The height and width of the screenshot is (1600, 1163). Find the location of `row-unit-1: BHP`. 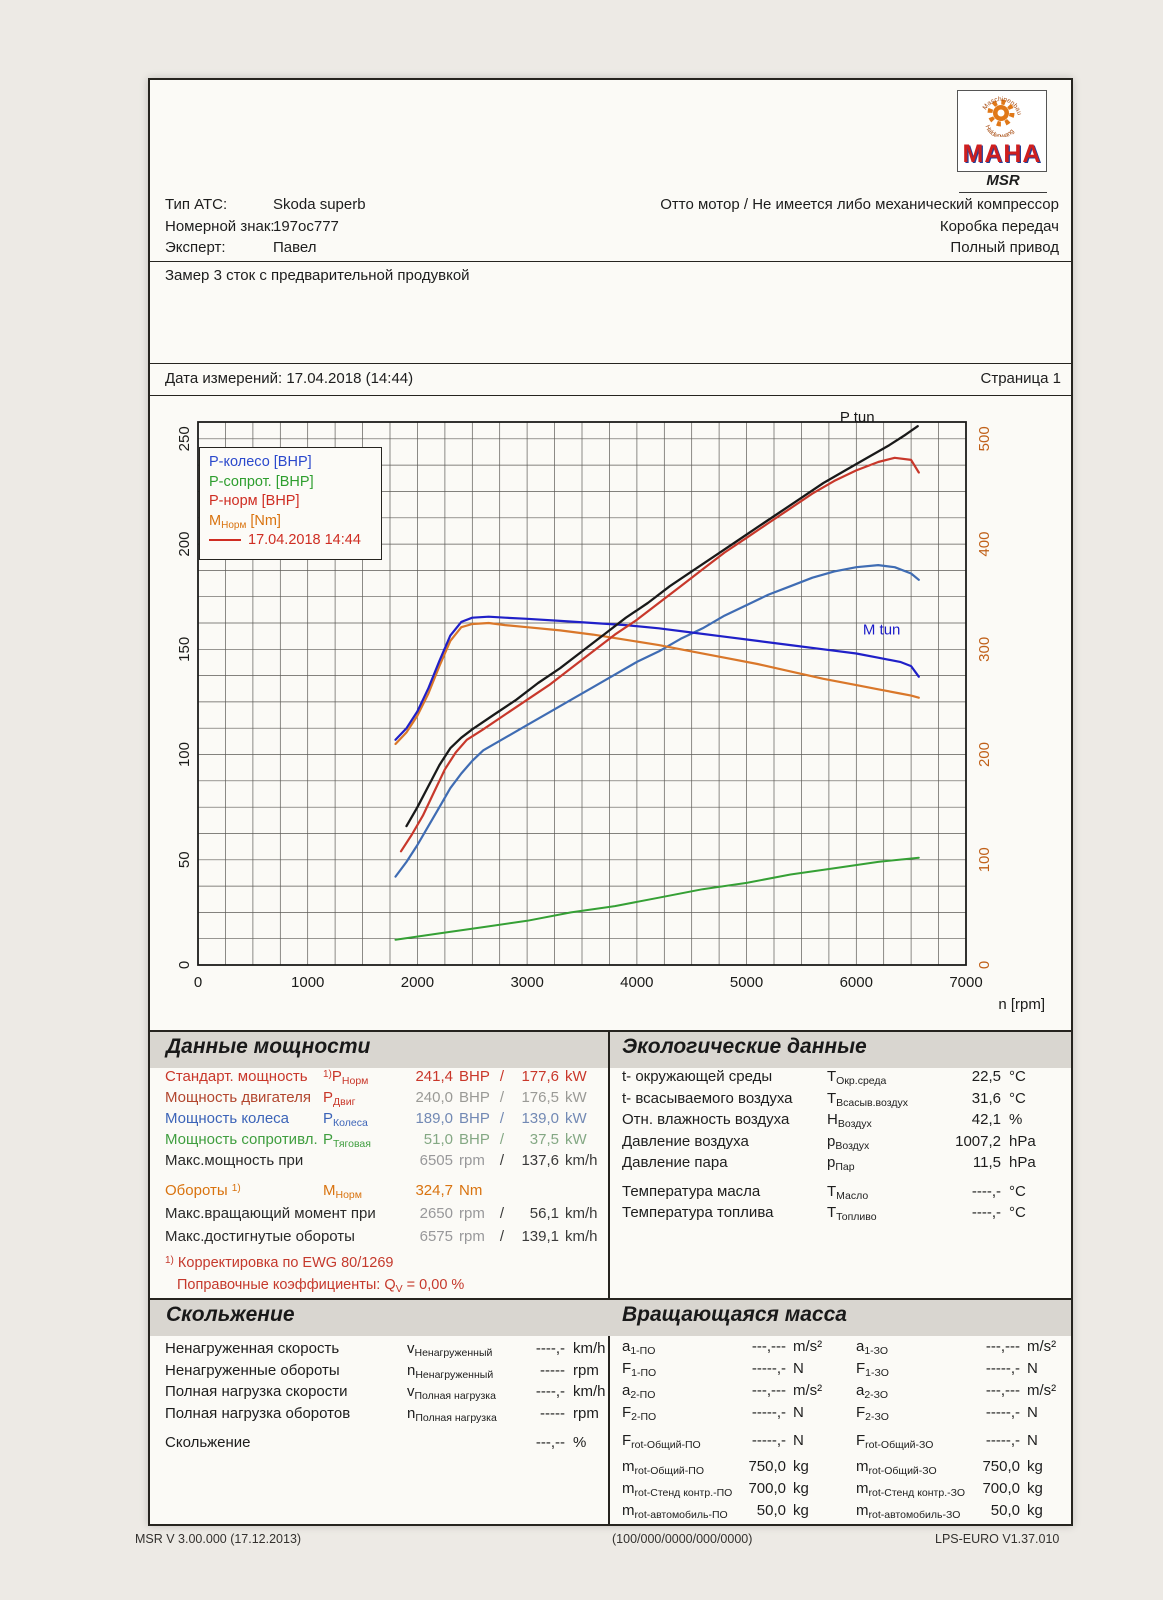

row-unit-1: BHP is located at coordinates (474, 1139).